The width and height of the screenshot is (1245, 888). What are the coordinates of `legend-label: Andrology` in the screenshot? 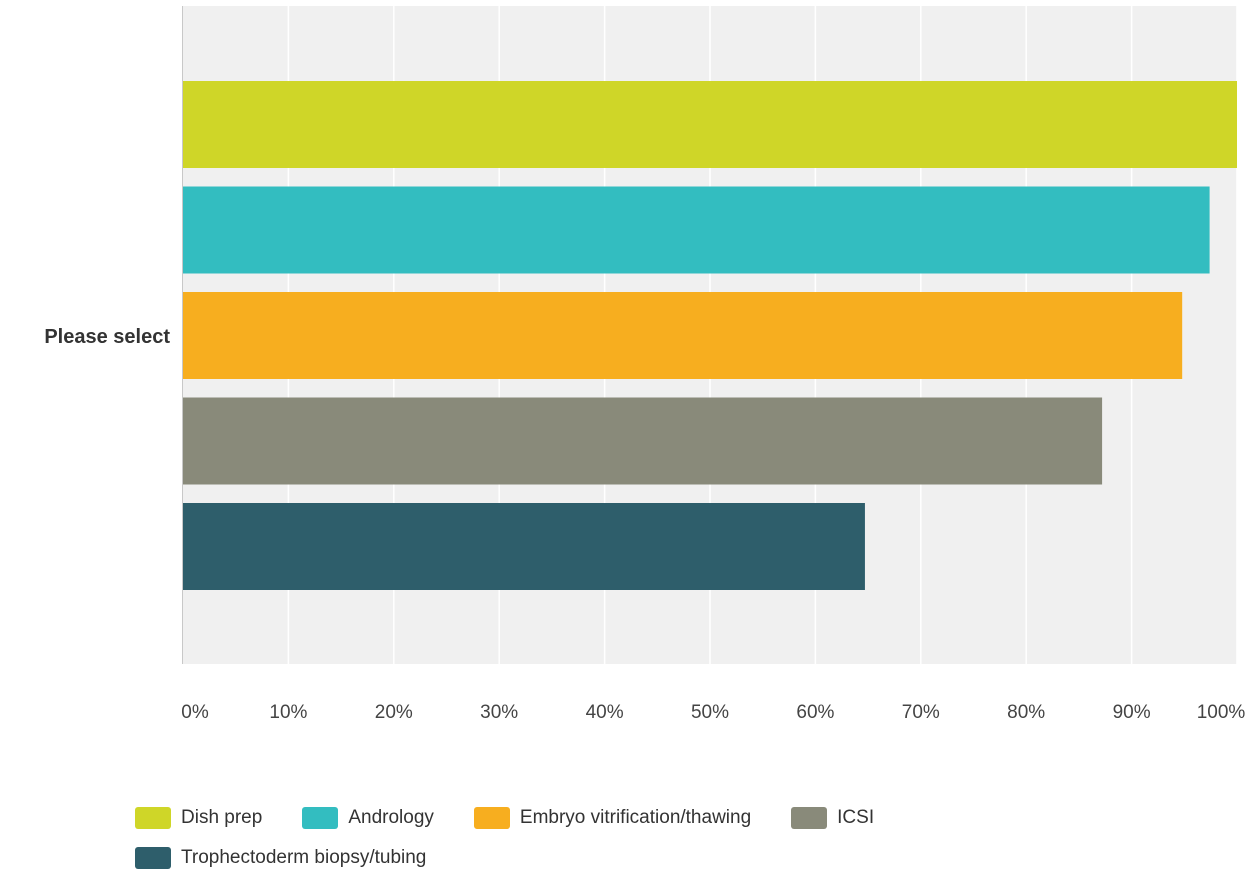 It's located at (391, 817).